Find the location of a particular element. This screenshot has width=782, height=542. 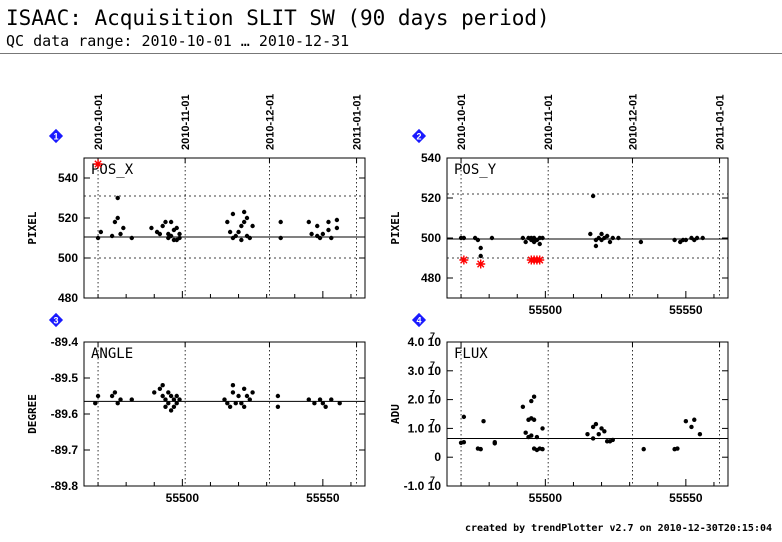

panel-3-badge-icon is located at coordinates (56, 320).